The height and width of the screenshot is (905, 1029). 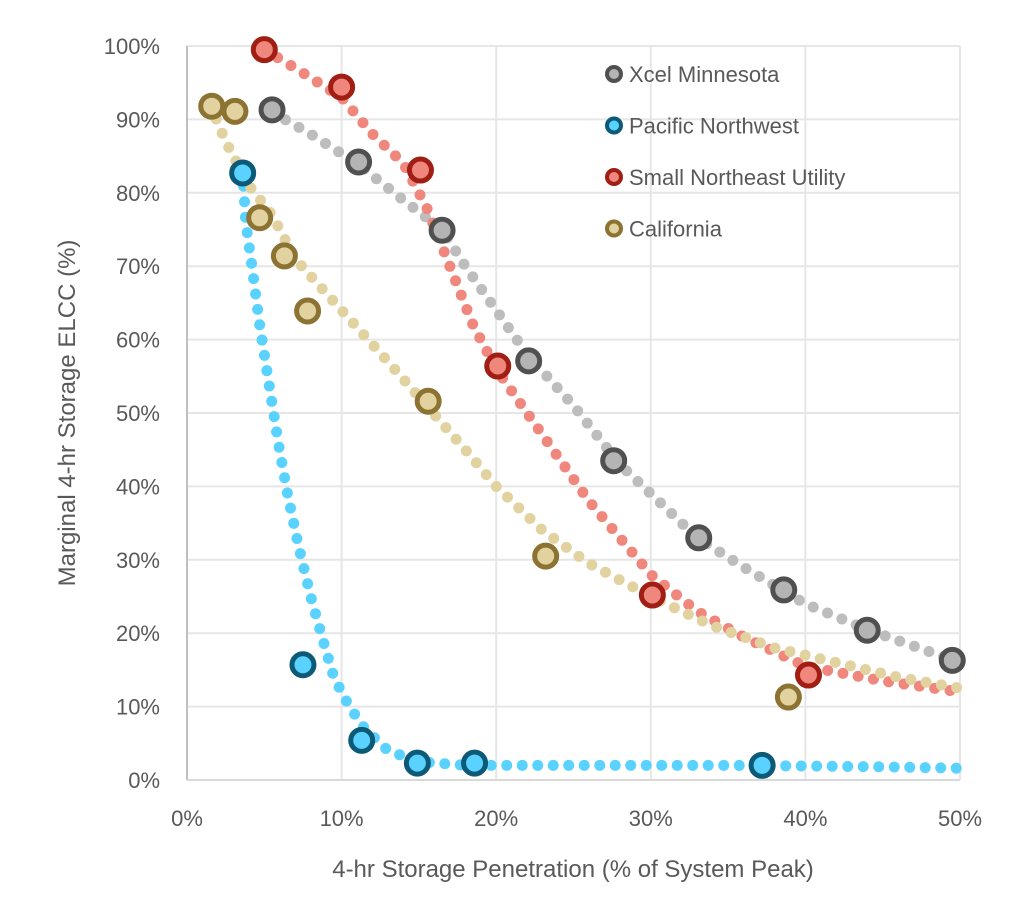 I want to click on legend-label: Small Northeast Utility, so click(x=737, y=177).